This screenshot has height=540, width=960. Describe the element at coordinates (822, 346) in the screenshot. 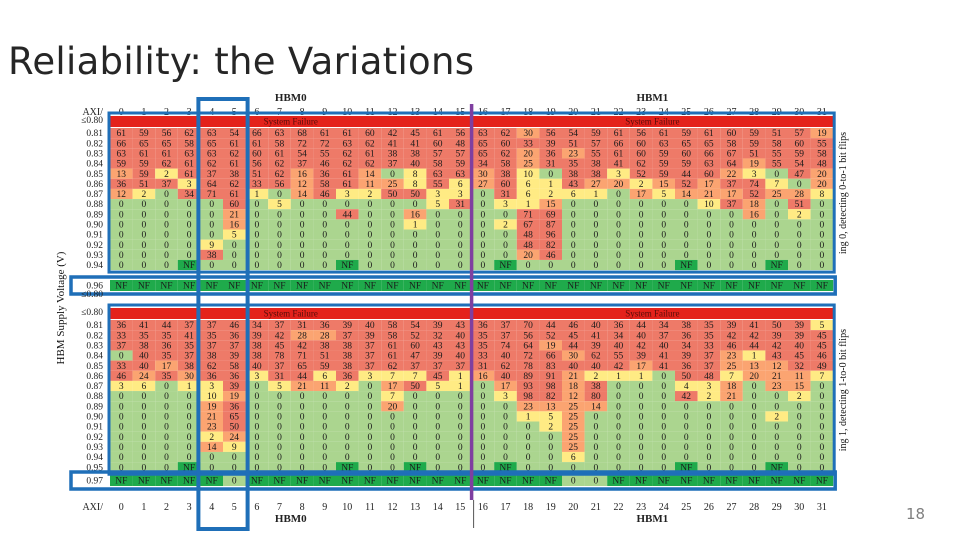

I see `cell-value: 45` at that location.